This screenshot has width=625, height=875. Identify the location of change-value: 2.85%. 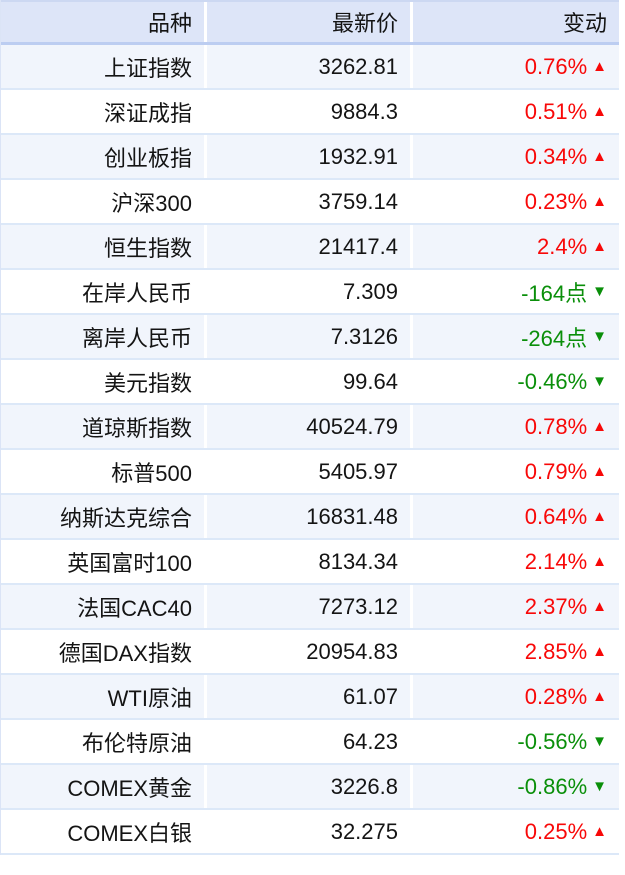
(556, 651).